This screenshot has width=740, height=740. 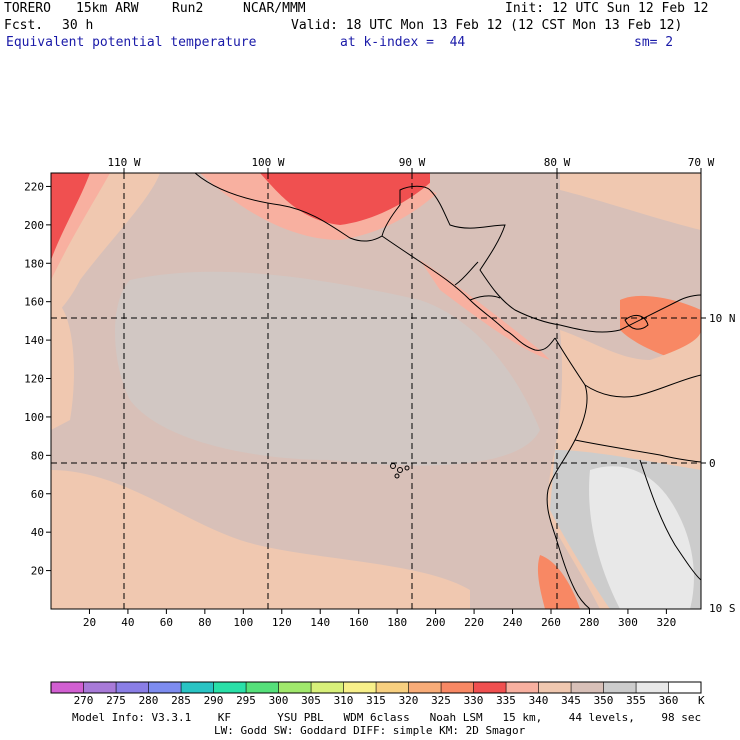 What do you see at coordinates (34, 186) in the screenshot?
I see `y-tick-label: 220` at bounding box center [34, 186].